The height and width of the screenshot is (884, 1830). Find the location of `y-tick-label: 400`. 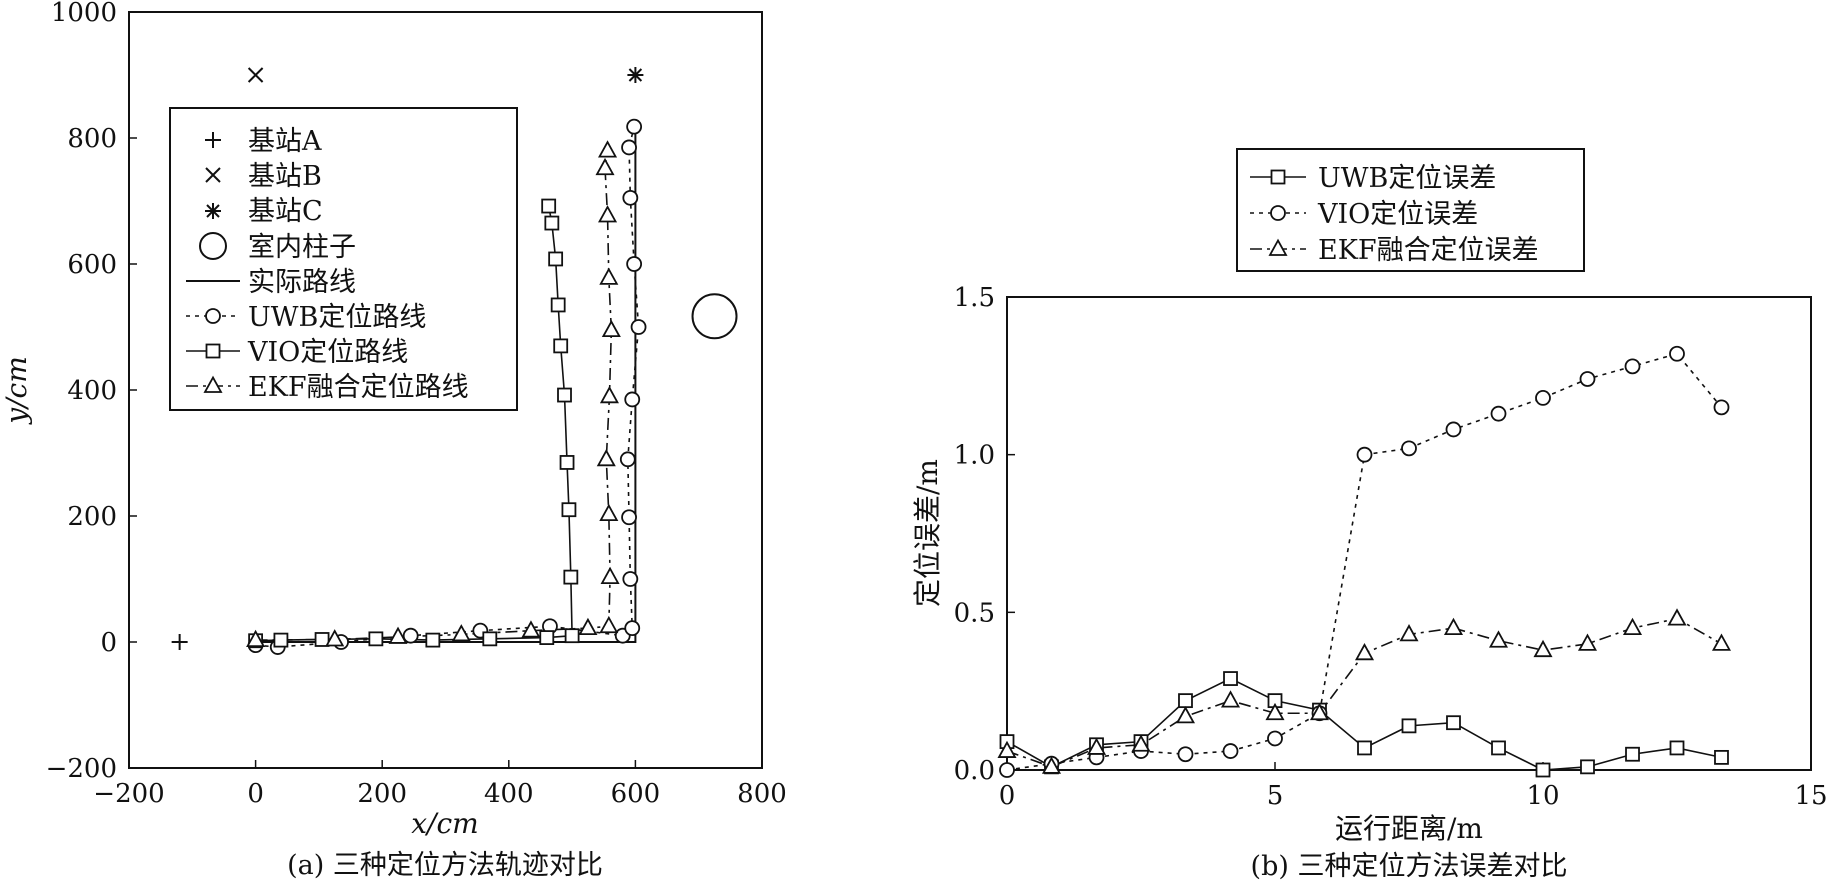

y-tick-label: 400 is located at coordinates (92, 391).